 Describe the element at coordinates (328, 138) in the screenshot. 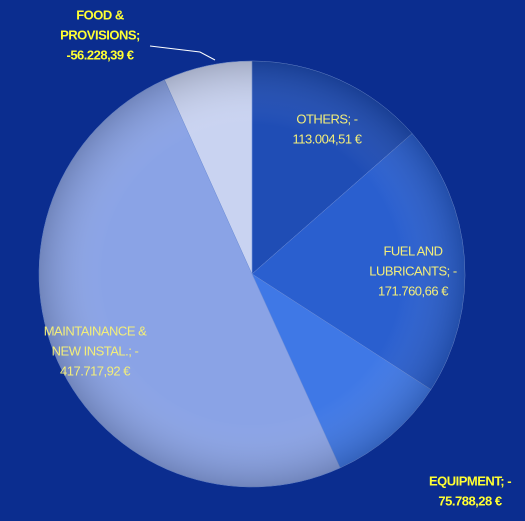

I see `data-label: 113.004,51 €` at that location.